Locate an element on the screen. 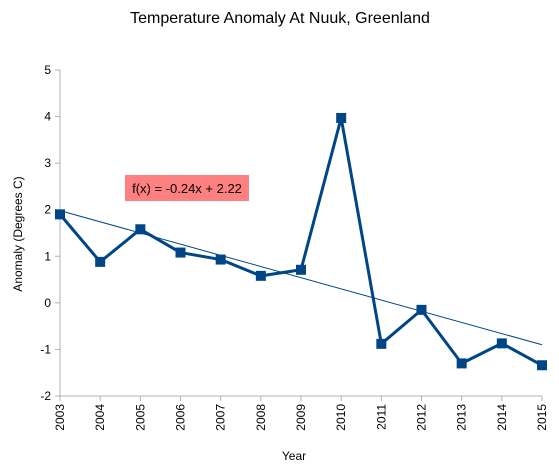  x-tick-label: 2012 is located at coordinates (422, 417).